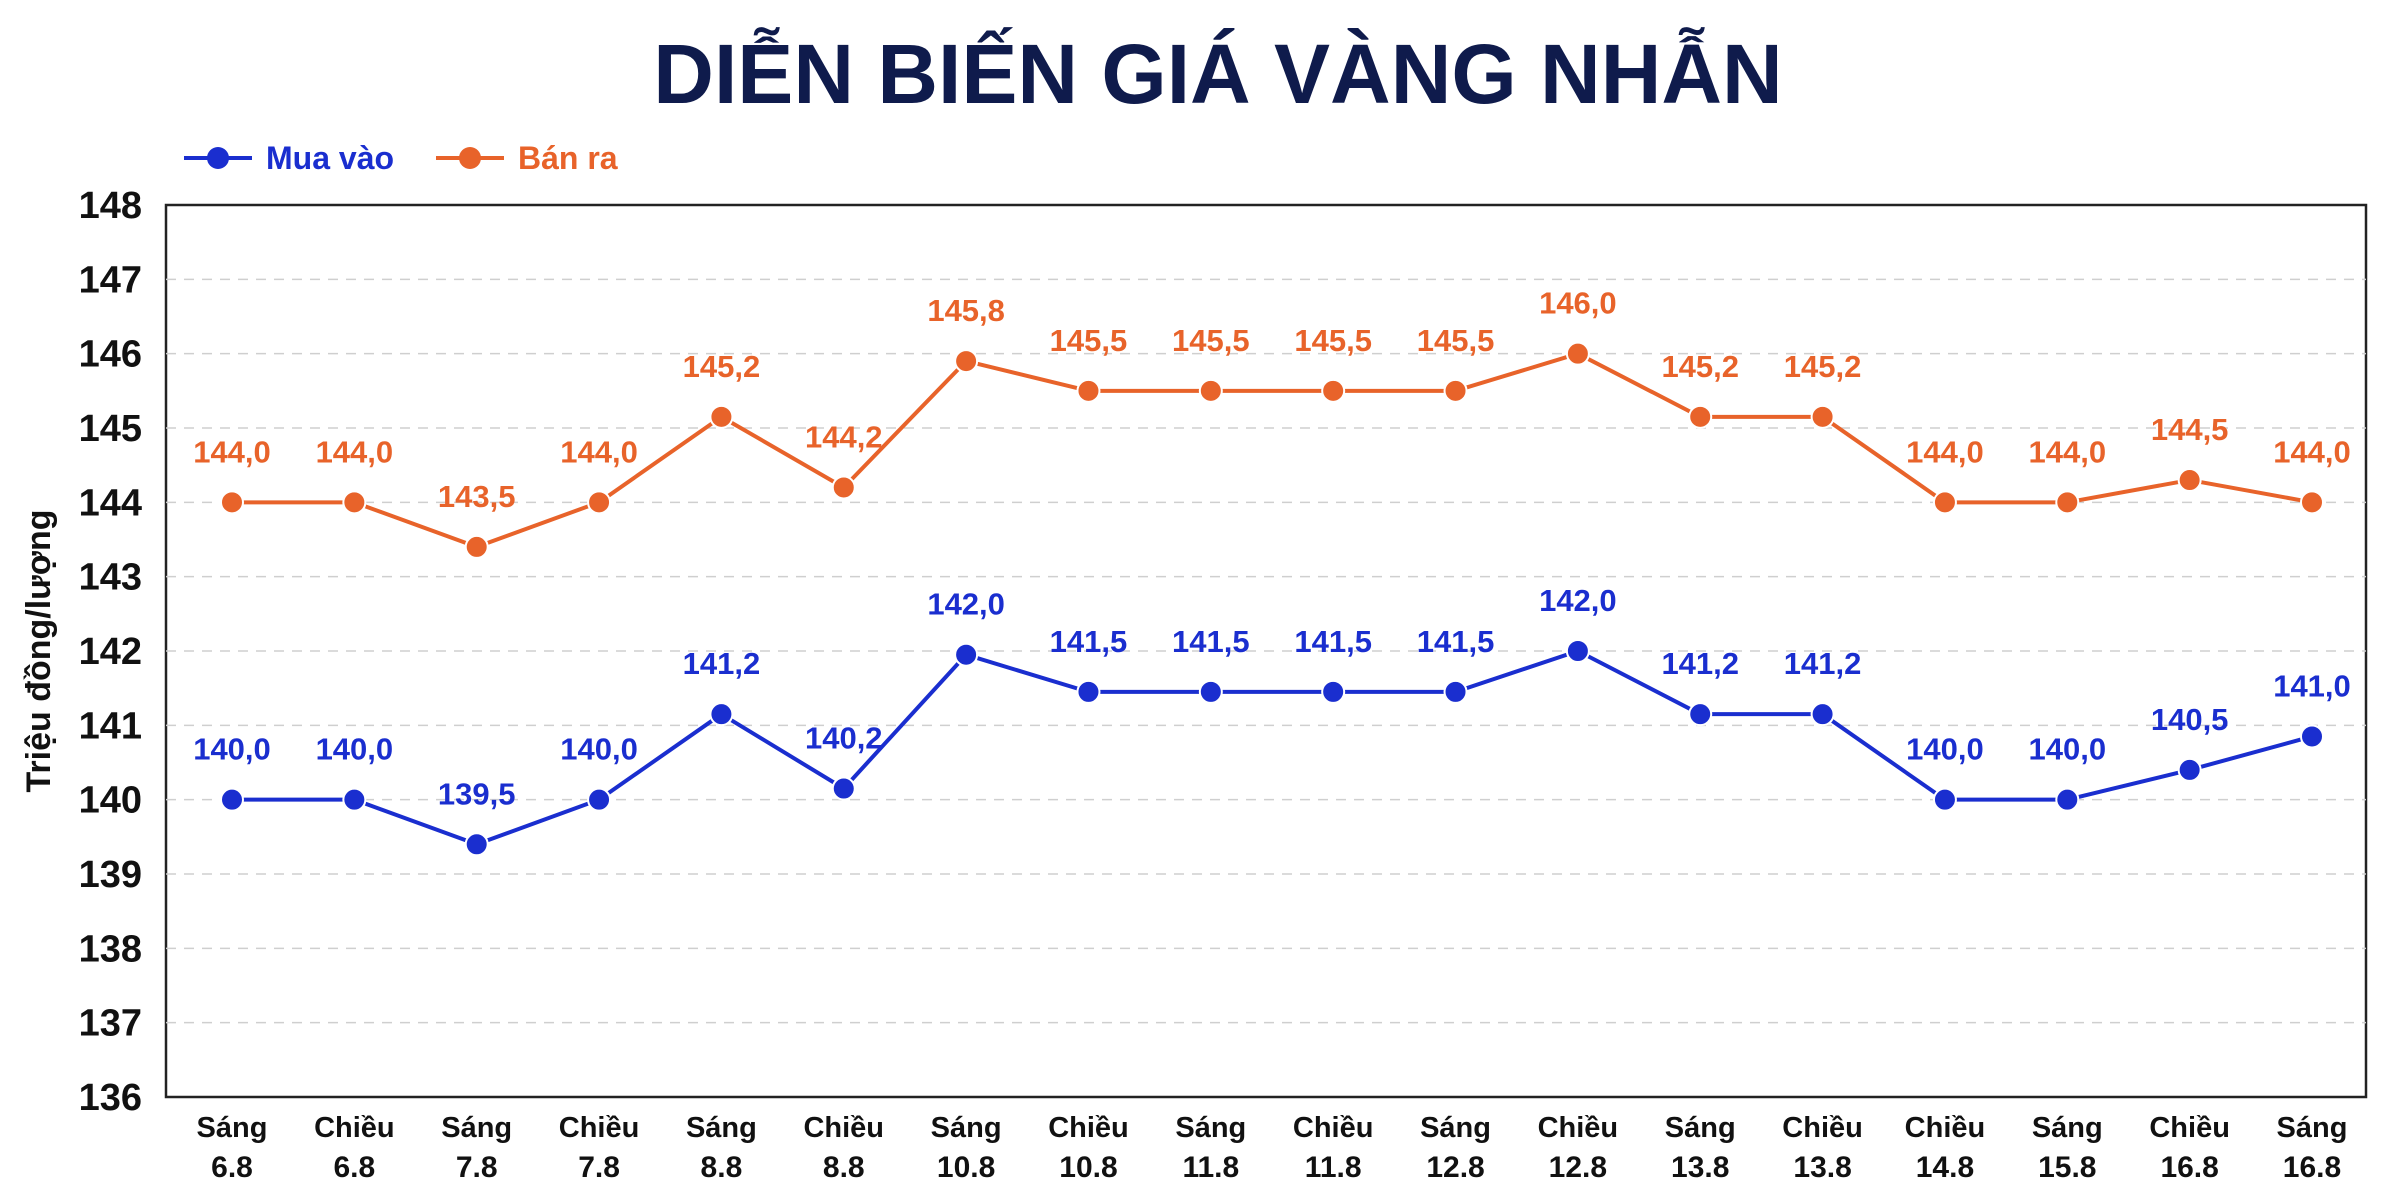  Describe the element at coordinates (110, 801) in the screenshot. I see `y-tick-label: 140` at that location.